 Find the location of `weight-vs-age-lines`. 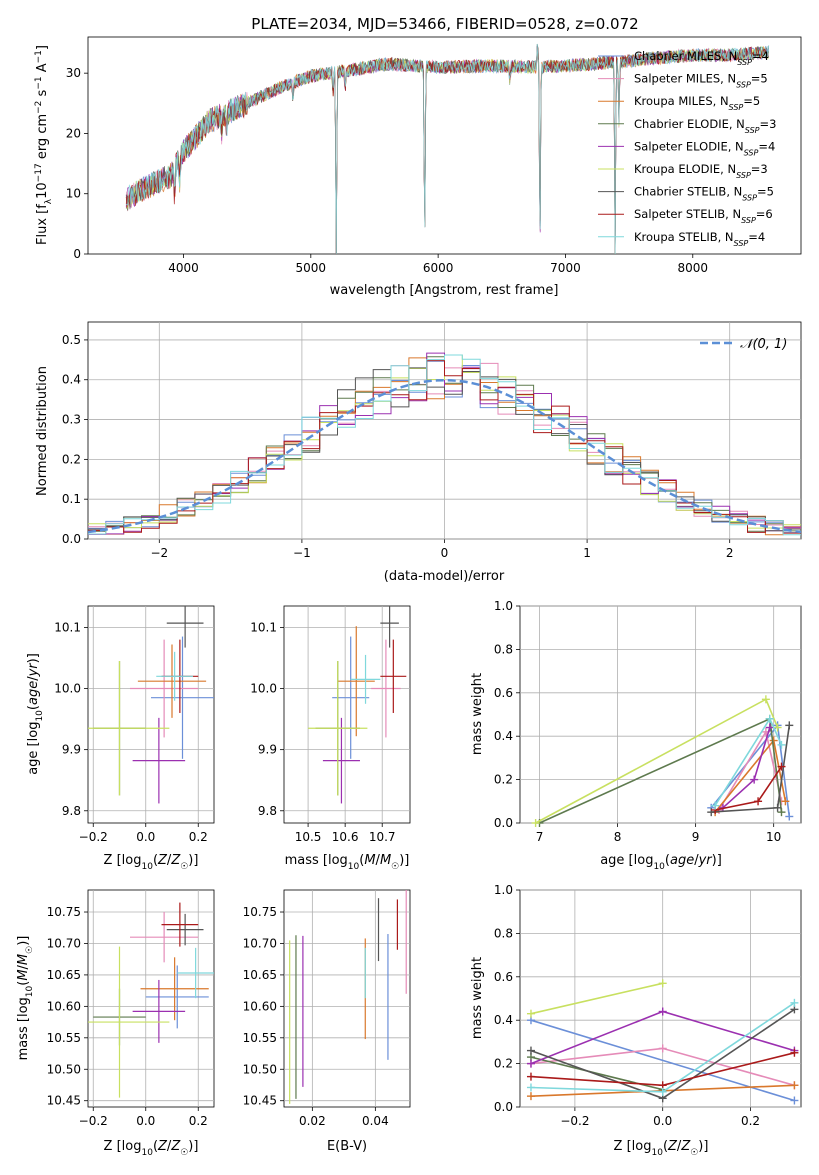

weight-vs-age-lines is located at coordinates (662, 761).